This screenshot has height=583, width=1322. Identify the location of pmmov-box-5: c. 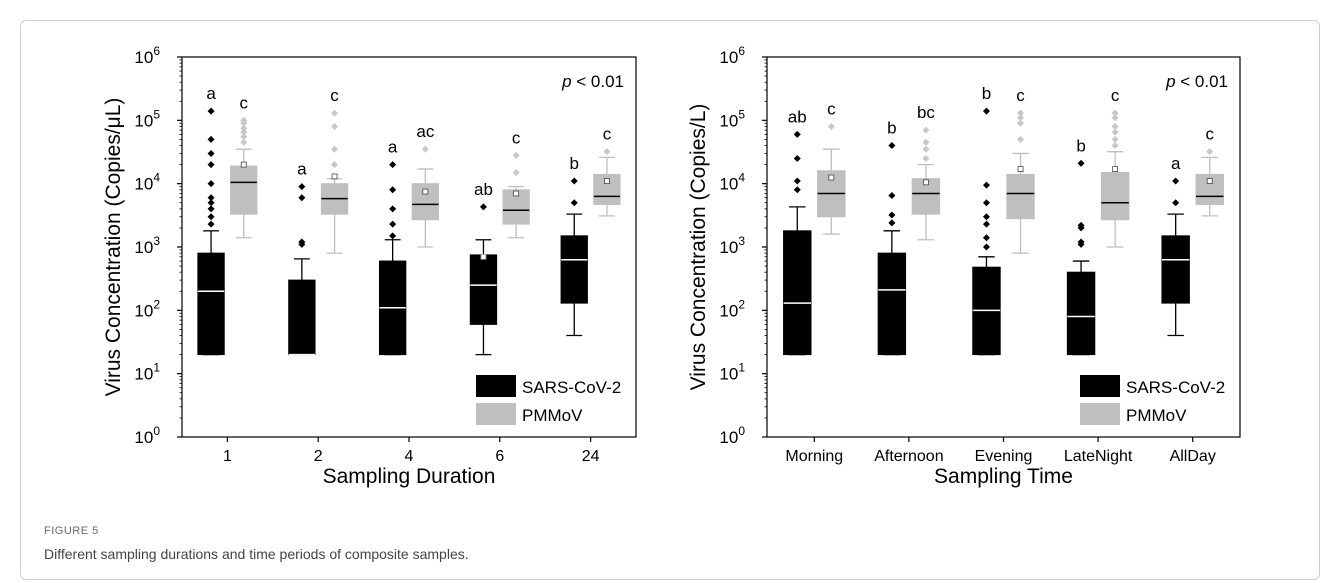
(607, 171).